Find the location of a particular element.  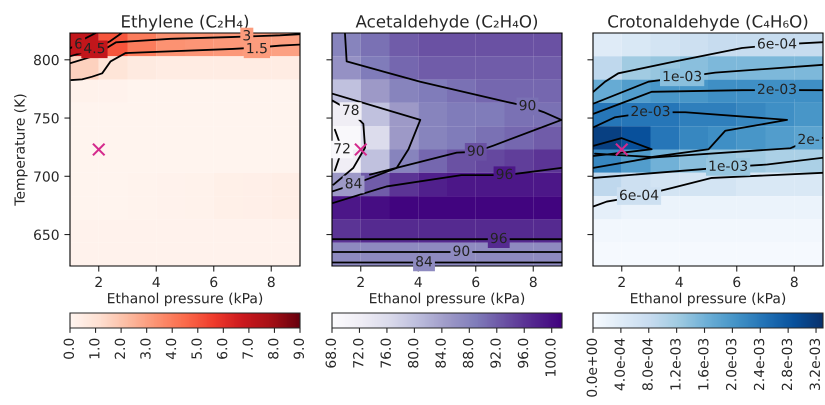

color-bar-label: 92.0 is located at coordinates (495, 353).